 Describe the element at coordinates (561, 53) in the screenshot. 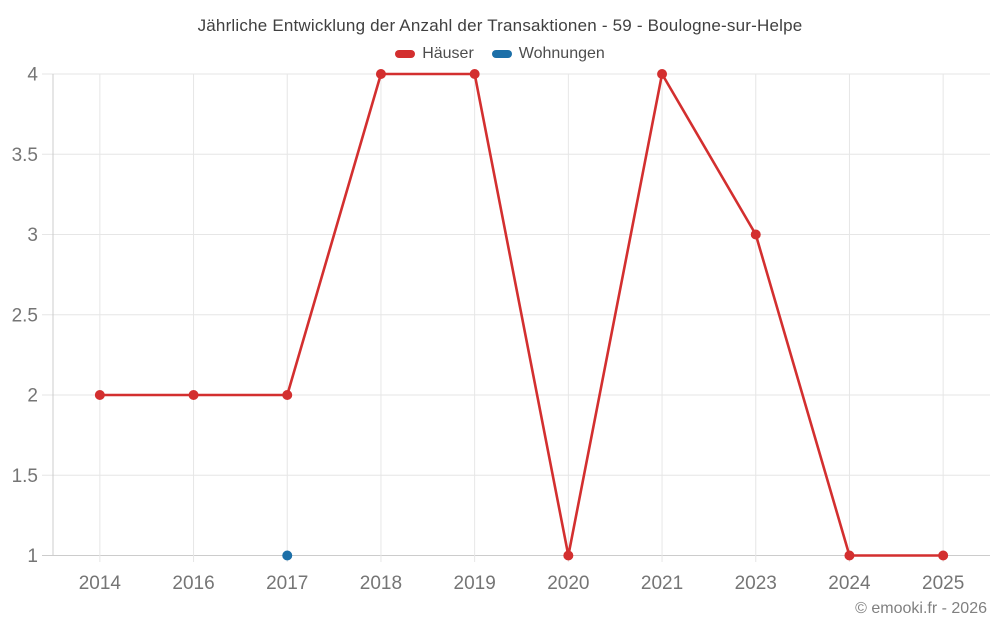

I see `legend-label: Wohnungen` at that location.